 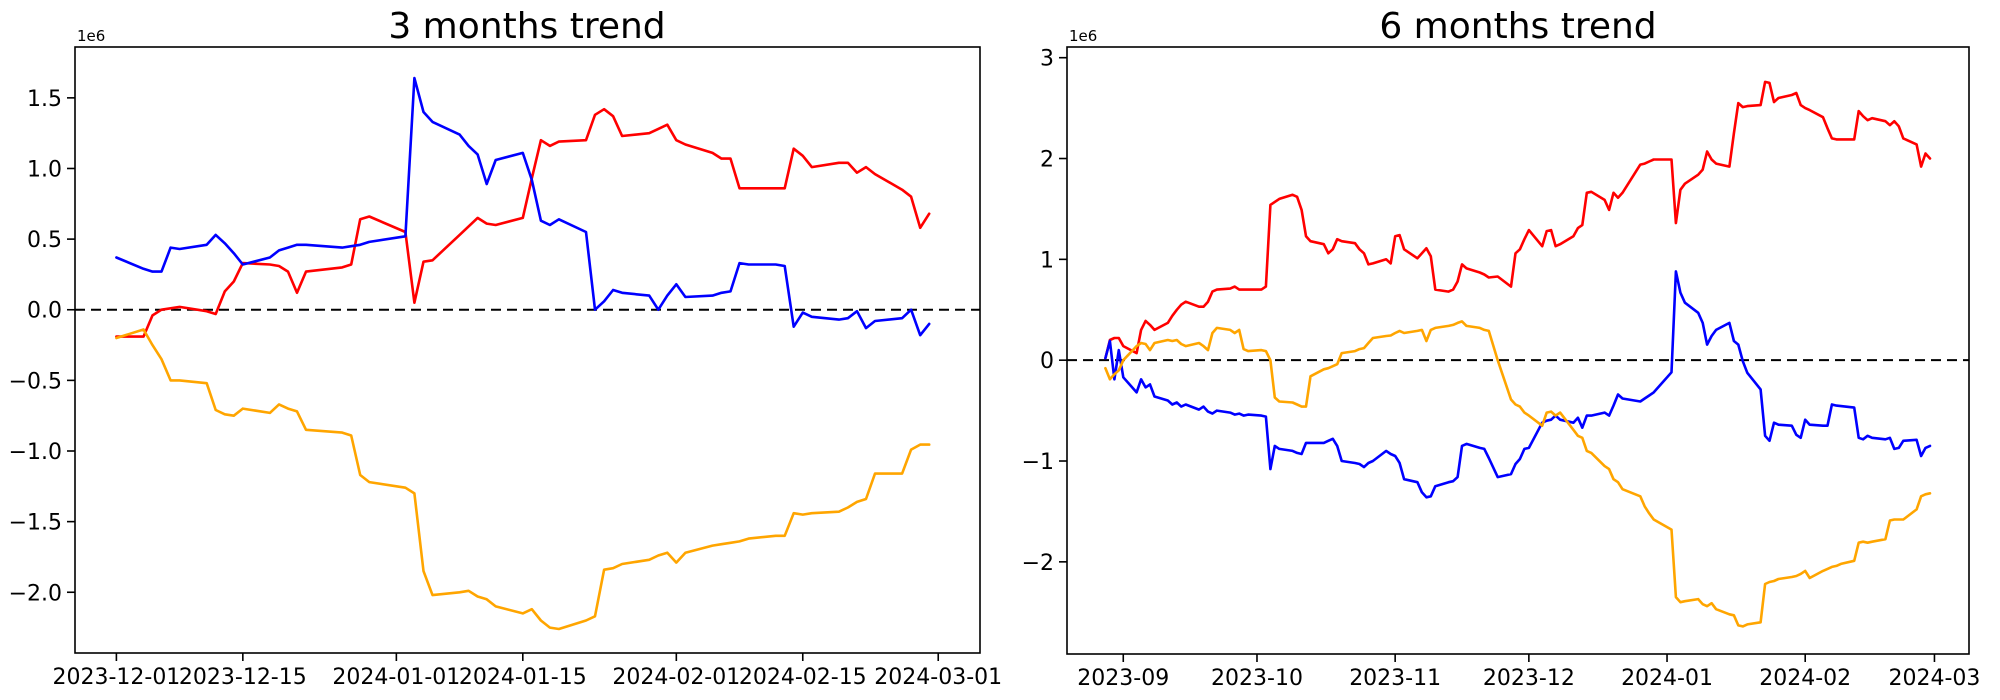 What do you see at coordinates (938, 677) in the screenshot?
I see `x-tick-label: 2024-03-01` at bounding box center [938, 677].